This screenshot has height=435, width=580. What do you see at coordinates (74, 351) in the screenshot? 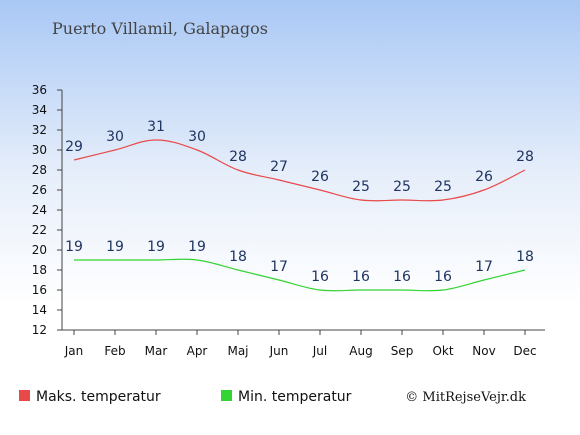
I see `x-tick-label: Jan` at bounding box center [74, 351].